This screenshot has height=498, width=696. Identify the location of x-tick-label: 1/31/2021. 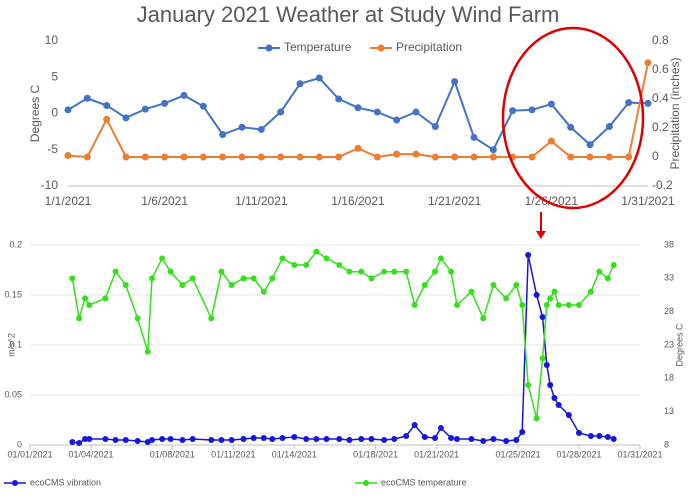
(648, 201).